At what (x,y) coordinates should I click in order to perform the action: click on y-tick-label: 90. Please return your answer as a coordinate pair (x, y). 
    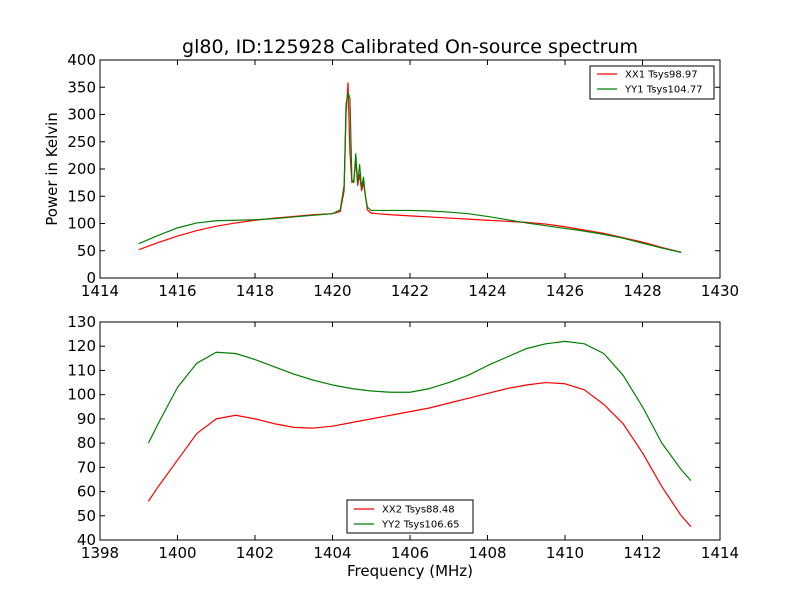
    Looking at the image, I should click on (86, 419).